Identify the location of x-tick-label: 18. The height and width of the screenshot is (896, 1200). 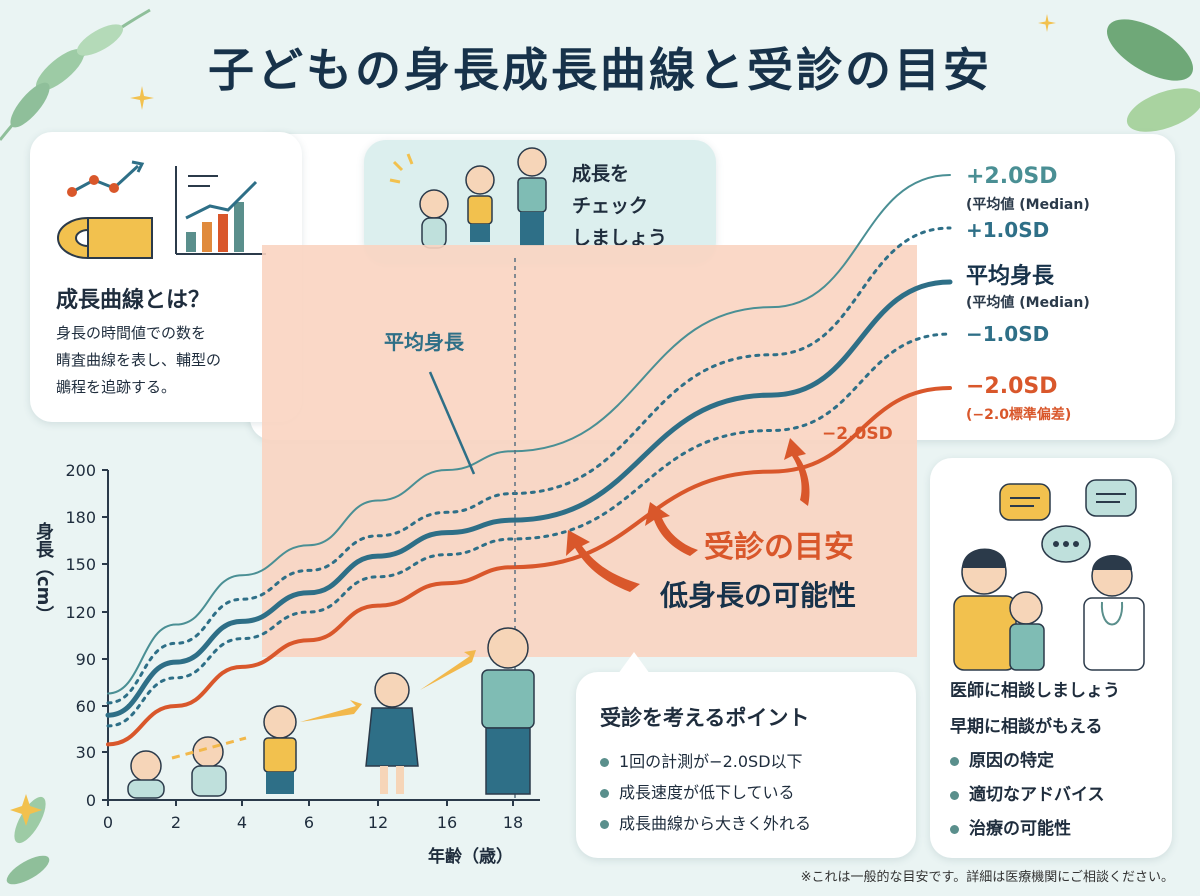
(513, 822).